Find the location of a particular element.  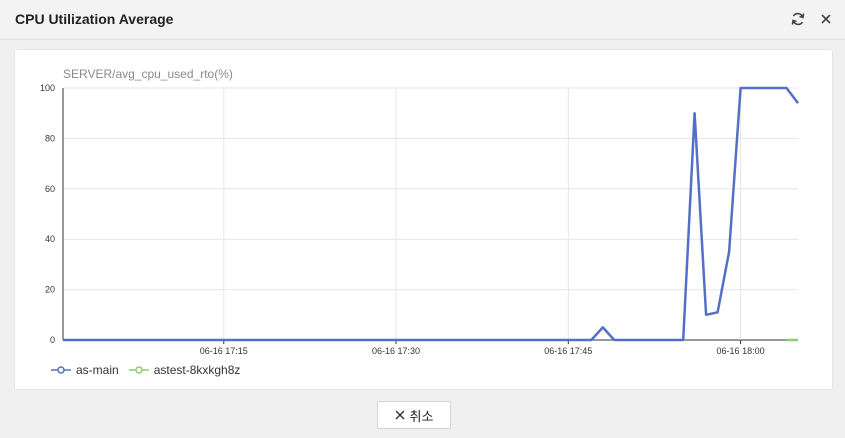

x-tick-label: 06-16 17:15 is located at coordinates (224, 351).